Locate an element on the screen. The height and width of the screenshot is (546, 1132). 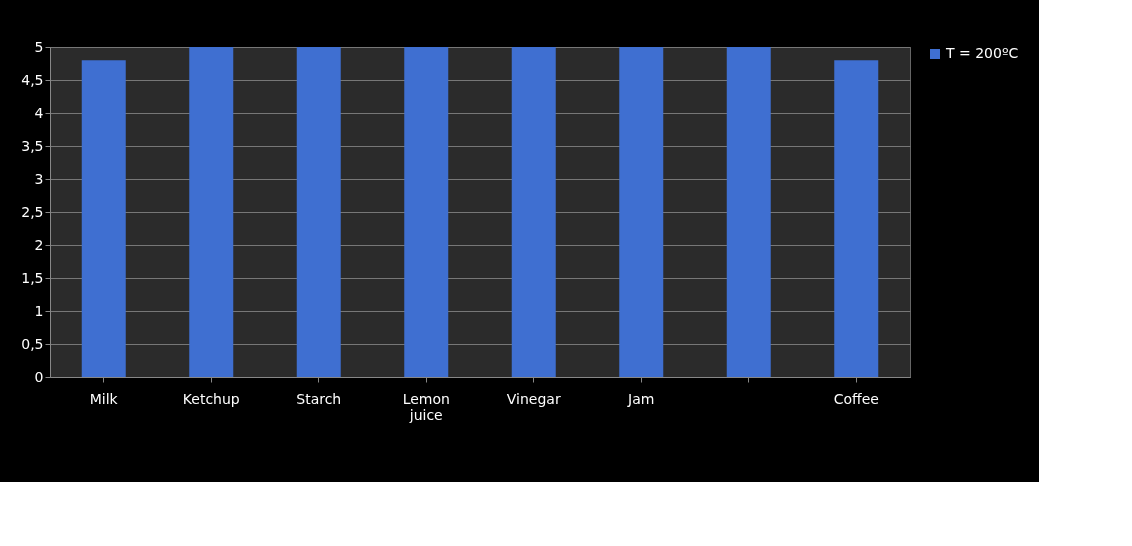
y-tick-label: 4 is located at coordinates (39, 112).